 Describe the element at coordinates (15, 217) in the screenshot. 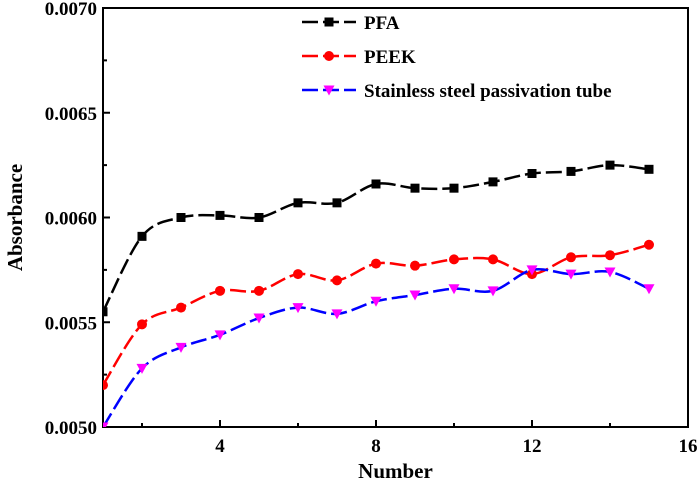

I see `y-axis-title: Absorbance` at that location.